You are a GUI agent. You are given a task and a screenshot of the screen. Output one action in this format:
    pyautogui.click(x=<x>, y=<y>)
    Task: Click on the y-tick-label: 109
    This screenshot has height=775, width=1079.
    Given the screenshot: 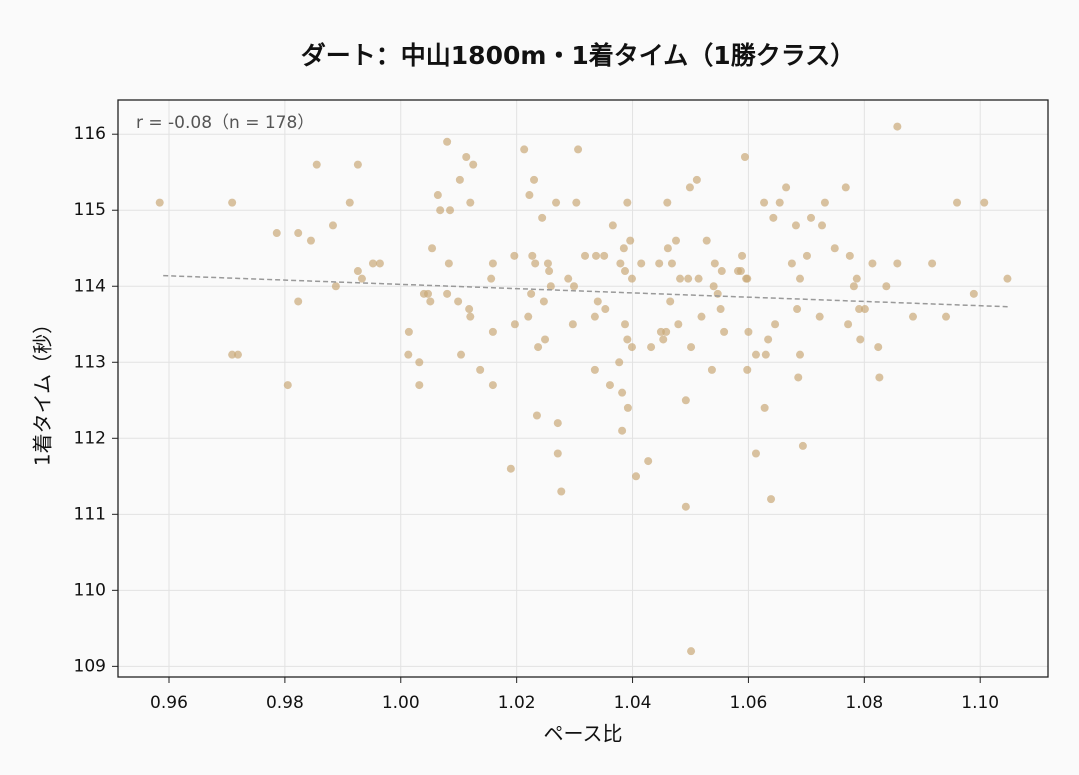 What is the action you would take?
    pyautogui.click(x=90, y=666)
    